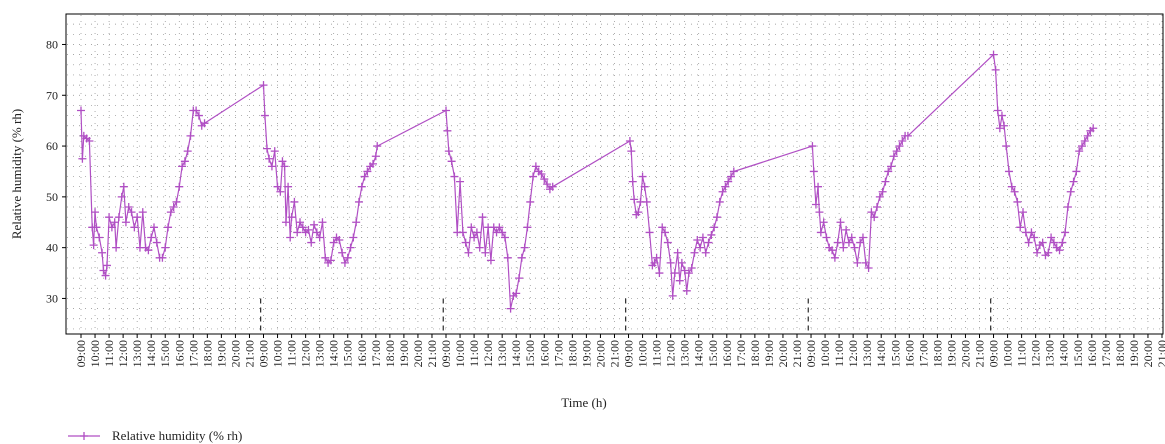  What do you see at coordinates (643, 353) in the screenshot?
I see `x-tick-label: 10:00` at bounding box center [643, 353].